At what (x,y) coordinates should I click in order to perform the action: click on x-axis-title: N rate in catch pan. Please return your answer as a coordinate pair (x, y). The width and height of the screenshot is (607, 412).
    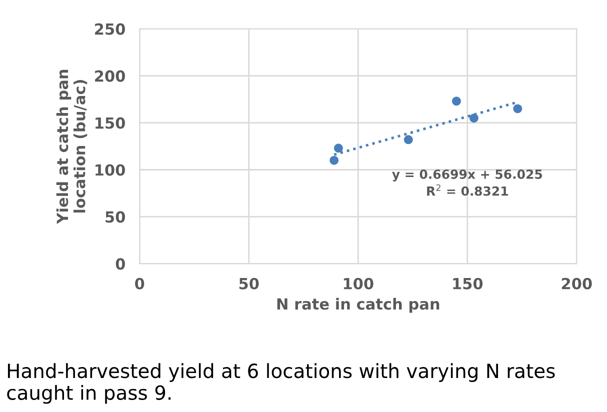
    Looking at the image, I should click on (358, 305).